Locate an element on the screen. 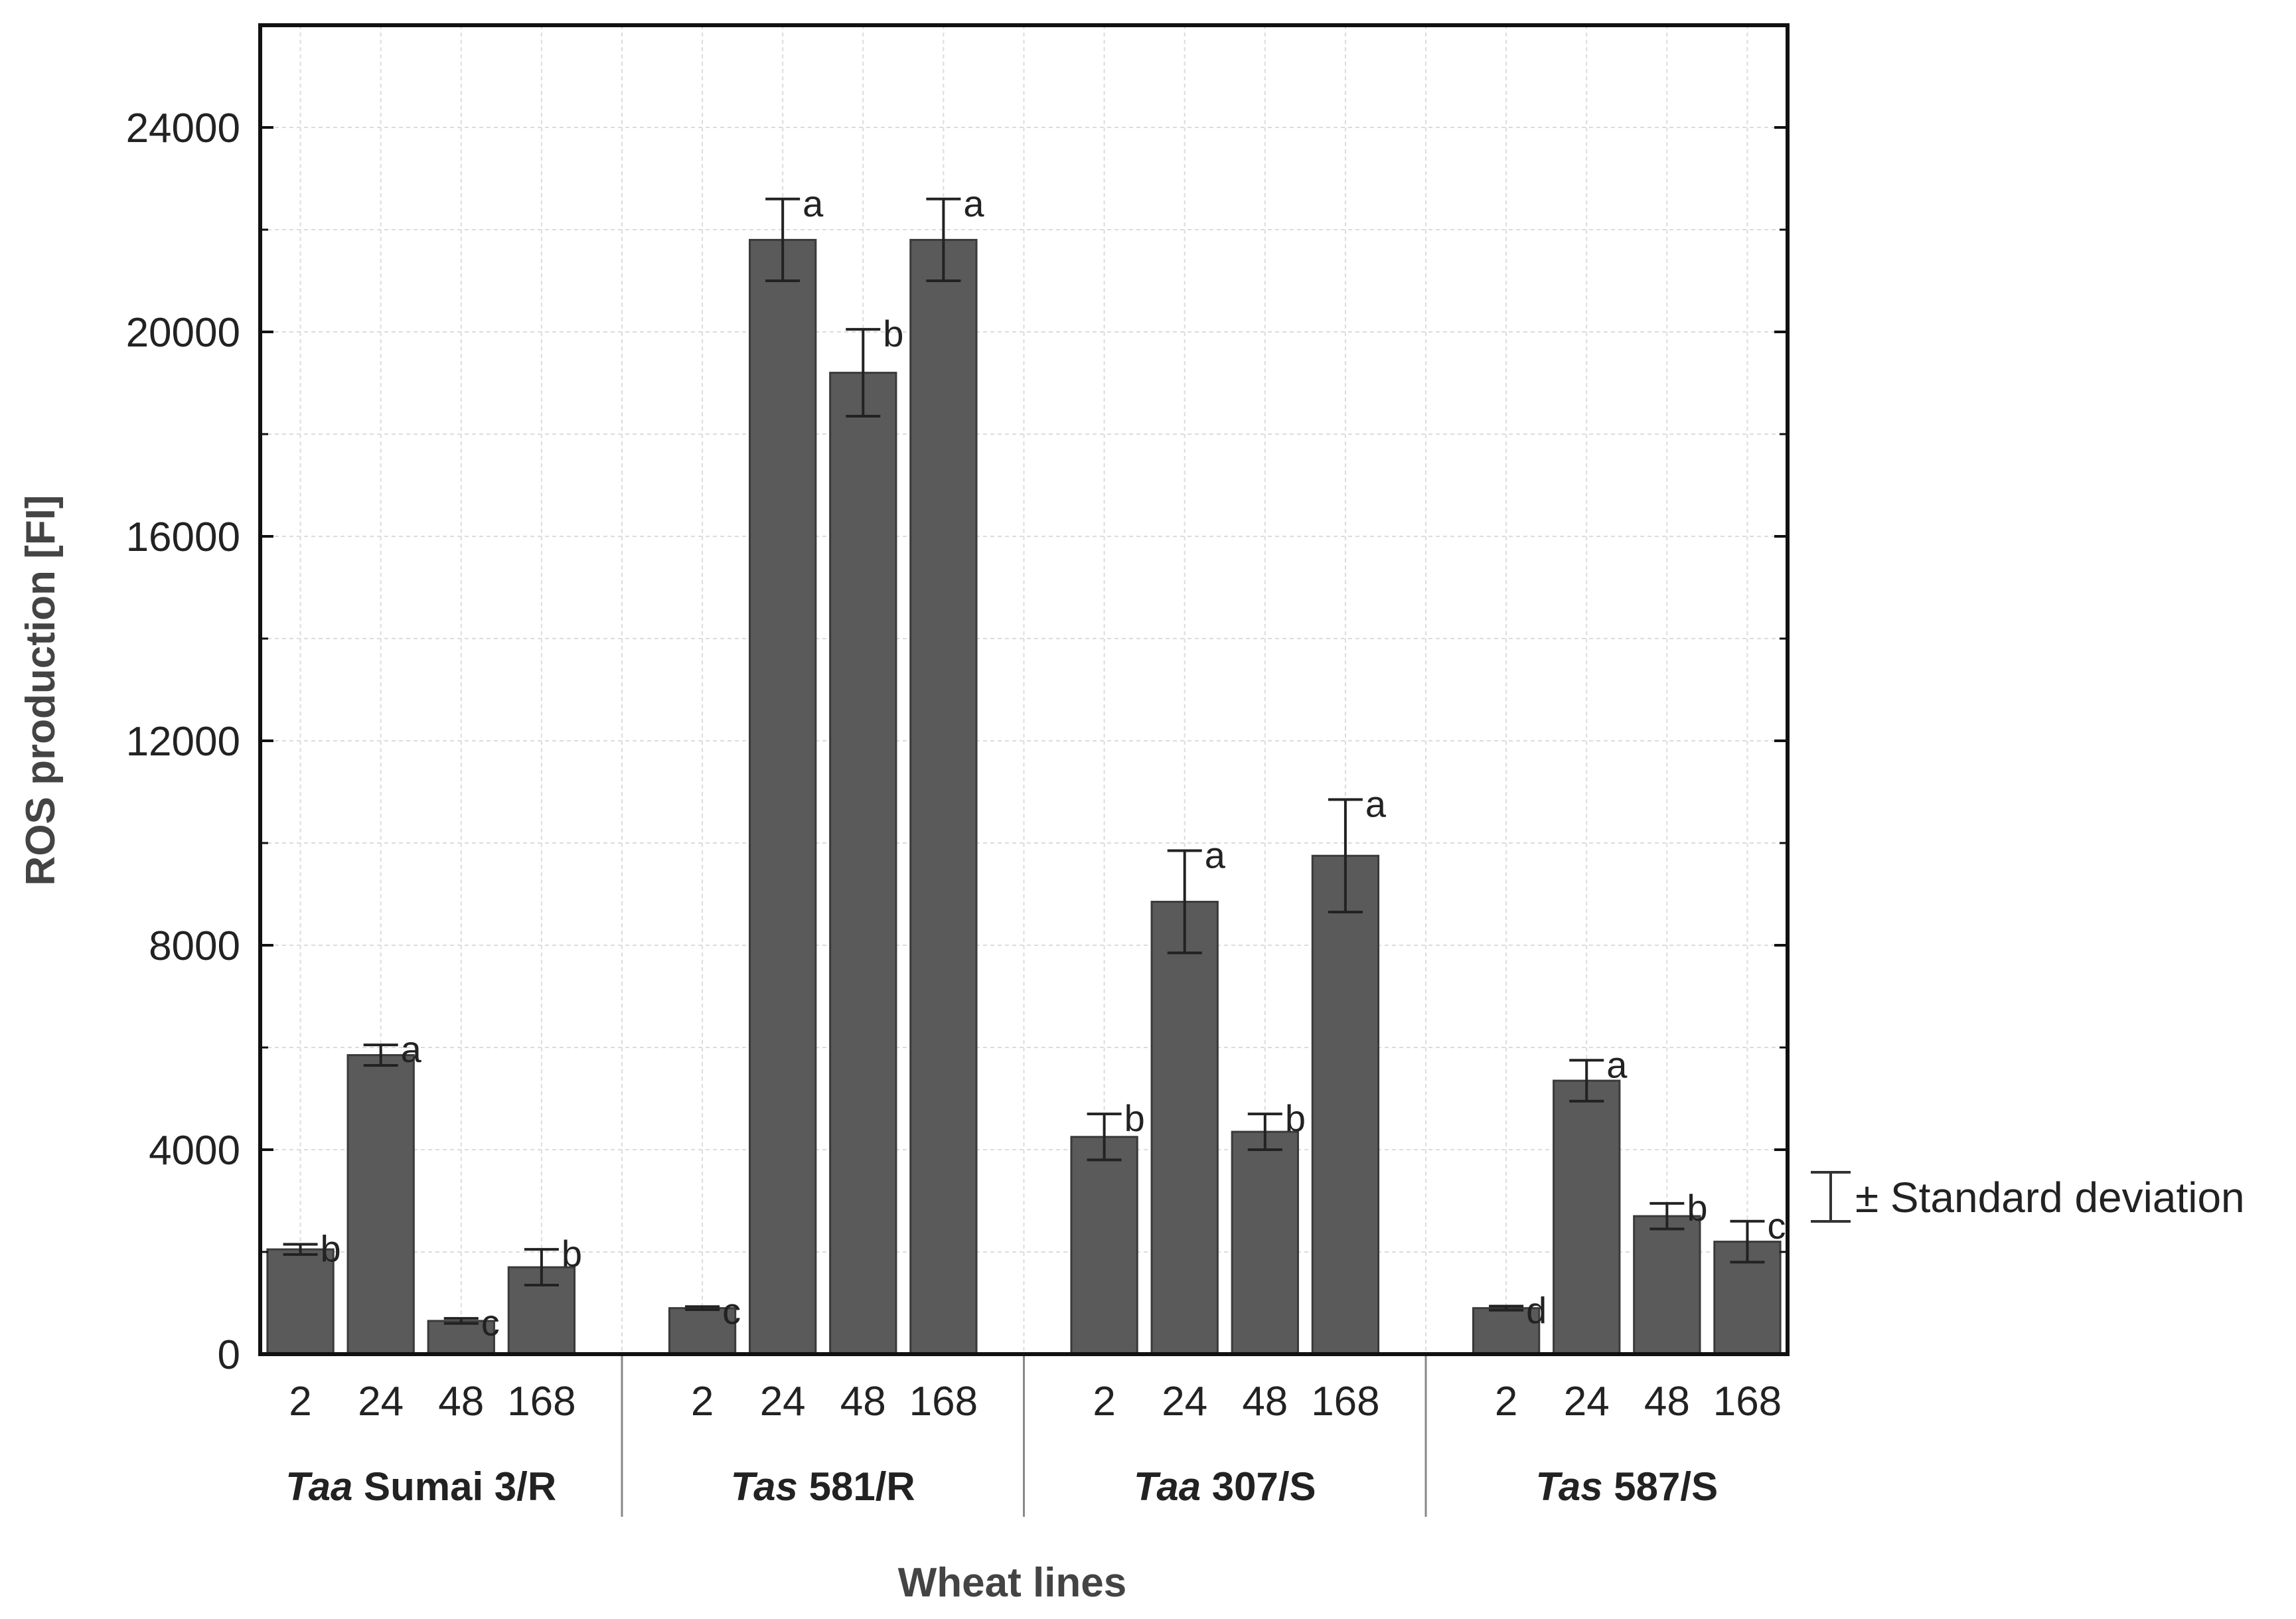 This screenshot has height=1619, width=2296. y-tick-label: 16000 is located at coordinates (183, 537).